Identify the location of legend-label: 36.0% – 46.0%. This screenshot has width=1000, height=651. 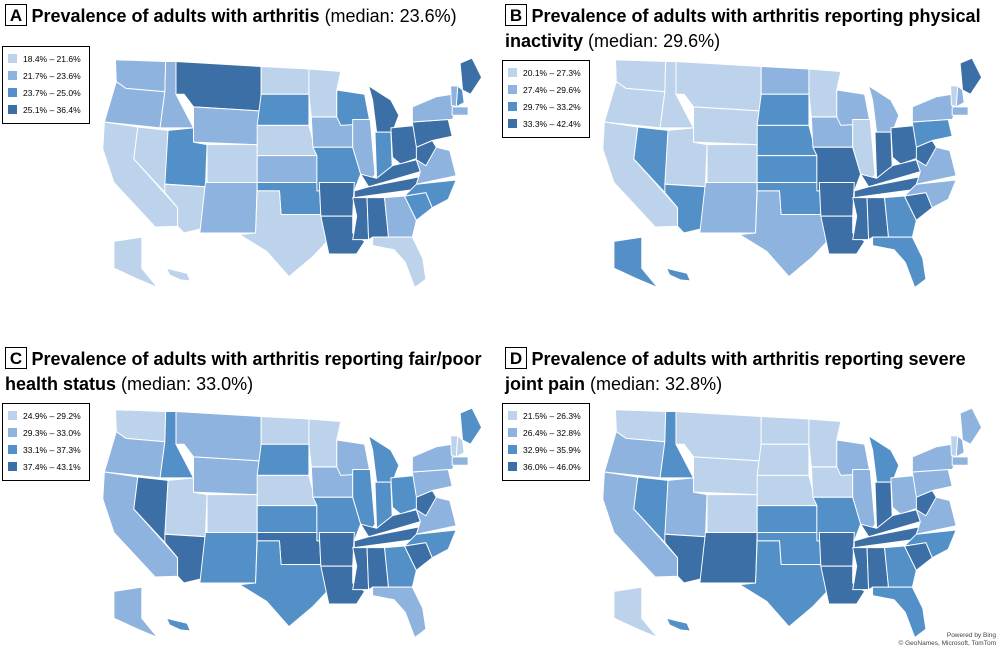
(552, 467).